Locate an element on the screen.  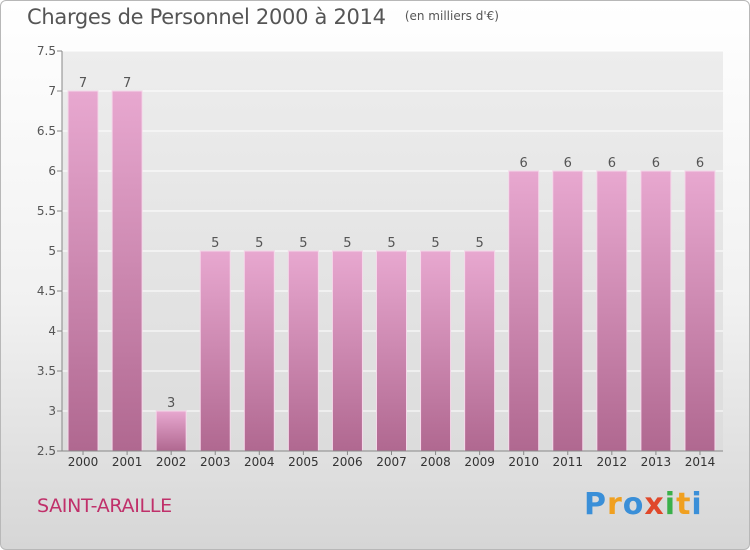
bar-2011 is located at coordinates (568, 311).